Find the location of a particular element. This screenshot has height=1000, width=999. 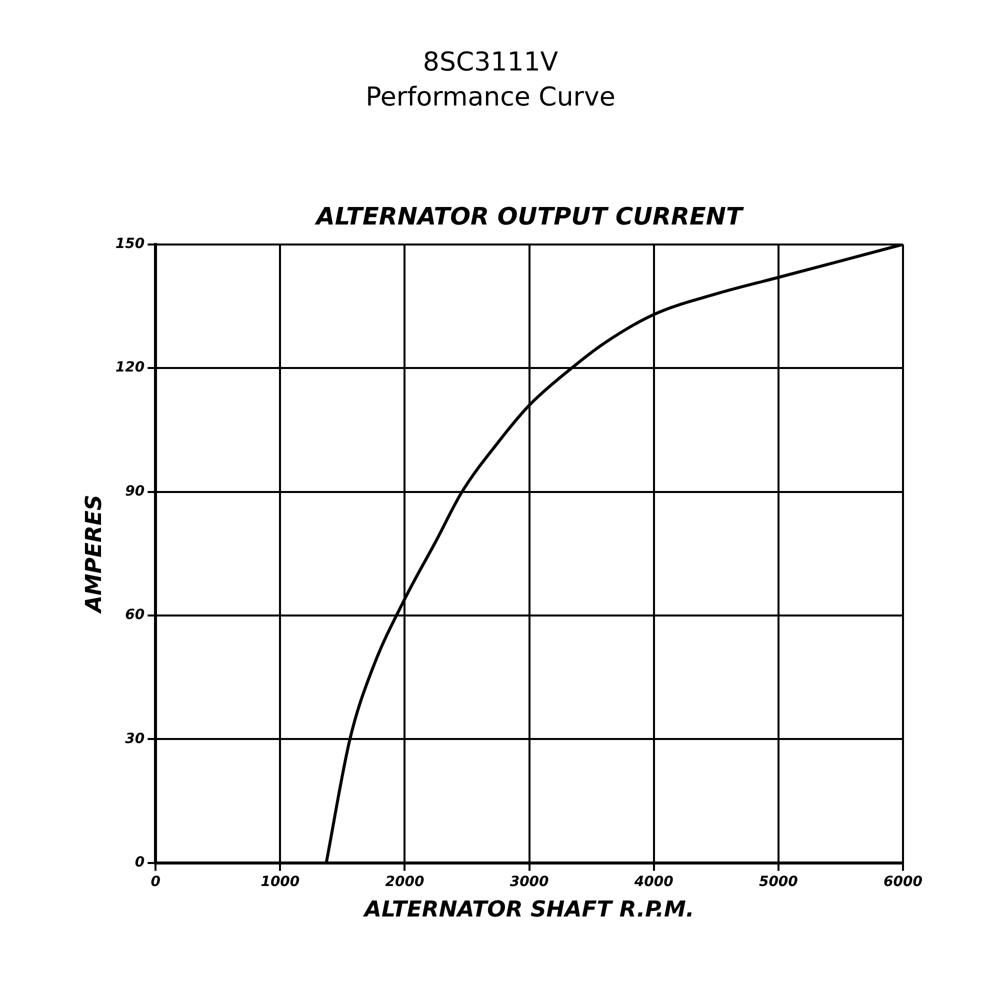

chart-title: 8SC3111V is located at coordinates (490, 62).